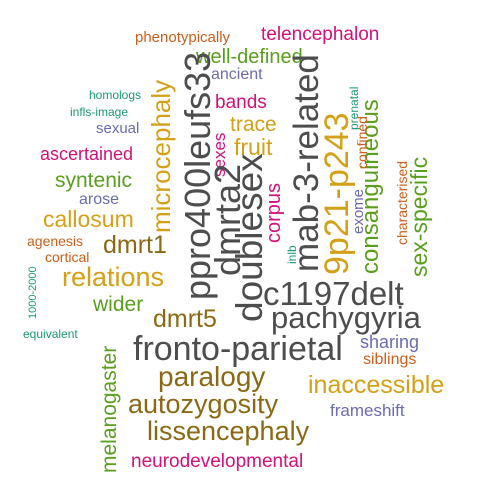 This screenshot has width=500, height=500. What do you see at coordinates (390, 359) in the screenshot?
I see `word-siblings: siblings` at bounding box center [390, 359].